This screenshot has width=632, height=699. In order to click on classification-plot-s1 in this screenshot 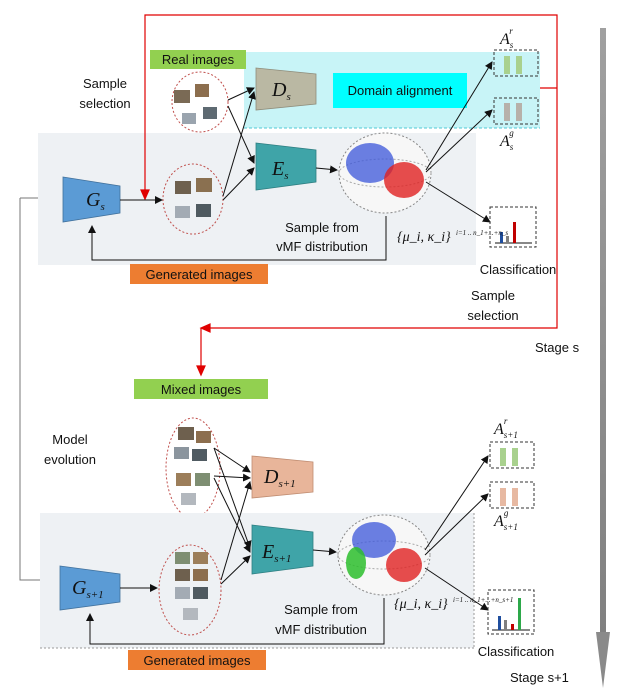, I will do `click(511, 612)`.